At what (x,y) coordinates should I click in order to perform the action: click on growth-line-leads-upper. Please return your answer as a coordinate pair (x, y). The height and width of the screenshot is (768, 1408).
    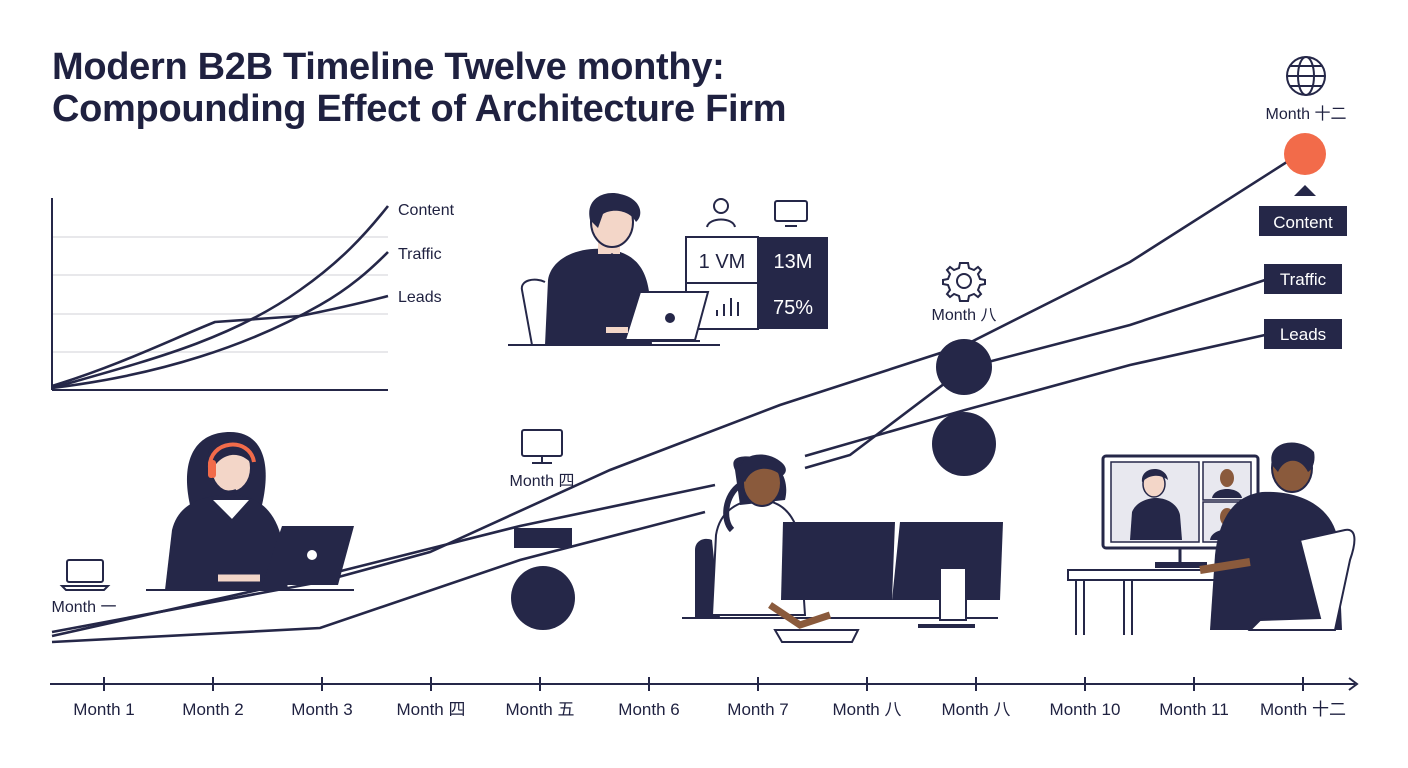
    Looking at the image, I should click on (1035, 395).